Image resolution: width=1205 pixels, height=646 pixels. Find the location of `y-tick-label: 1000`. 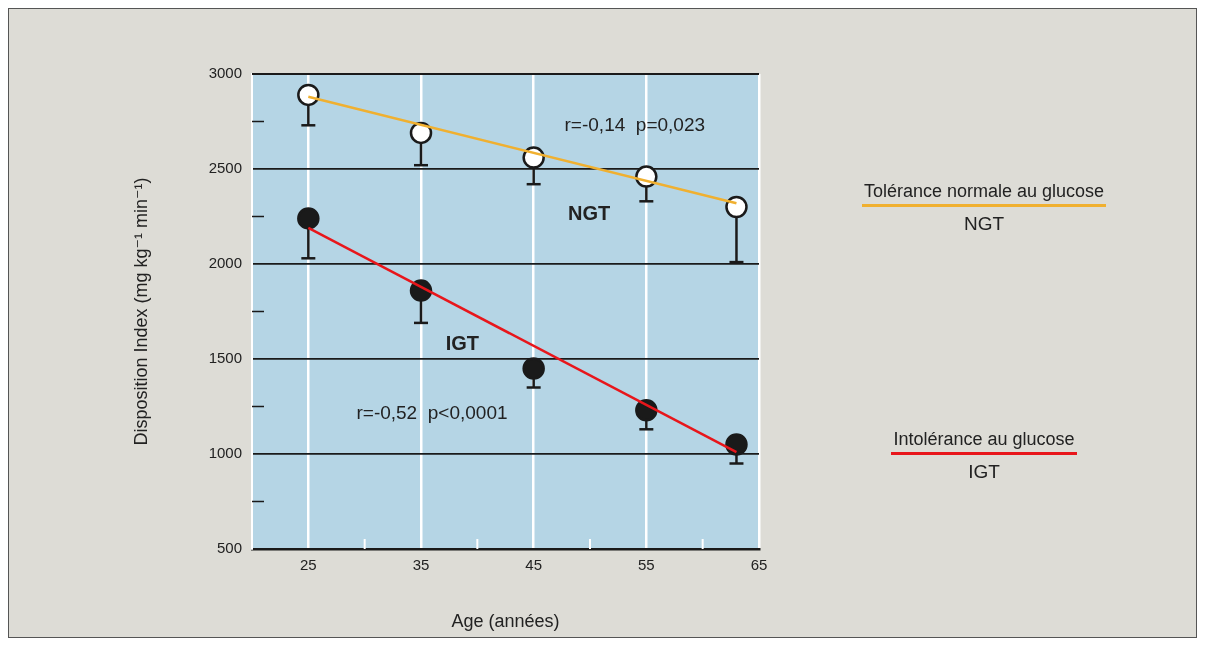

y-tick-label: 1000 is located at coordinates (225, 453).